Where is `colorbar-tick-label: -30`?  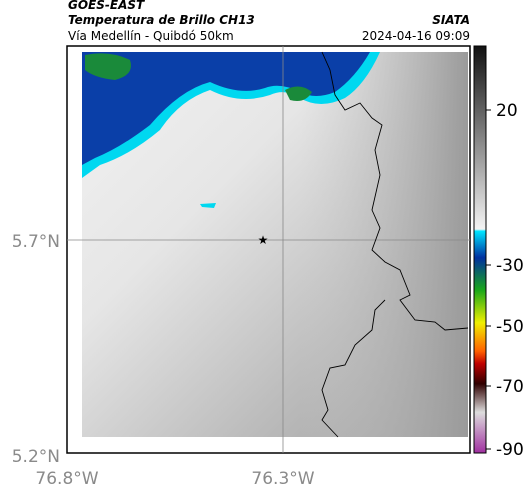 colorbar-tick-label: -30 is located at coordinates (510, 266).